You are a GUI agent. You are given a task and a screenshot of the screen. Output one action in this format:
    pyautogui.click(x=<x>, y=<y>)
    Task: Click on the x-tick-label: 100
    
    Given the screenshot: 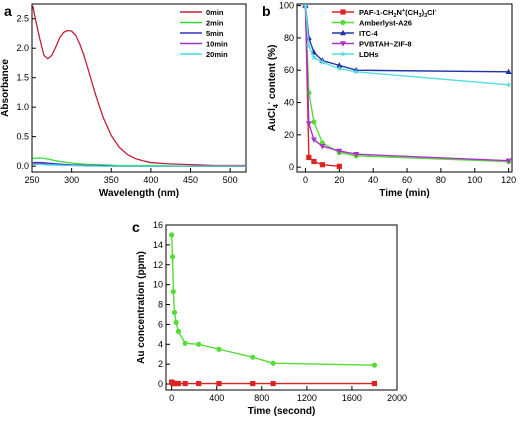 What is the action you would take?
    pyautogui.click(x=474, y=180)
    